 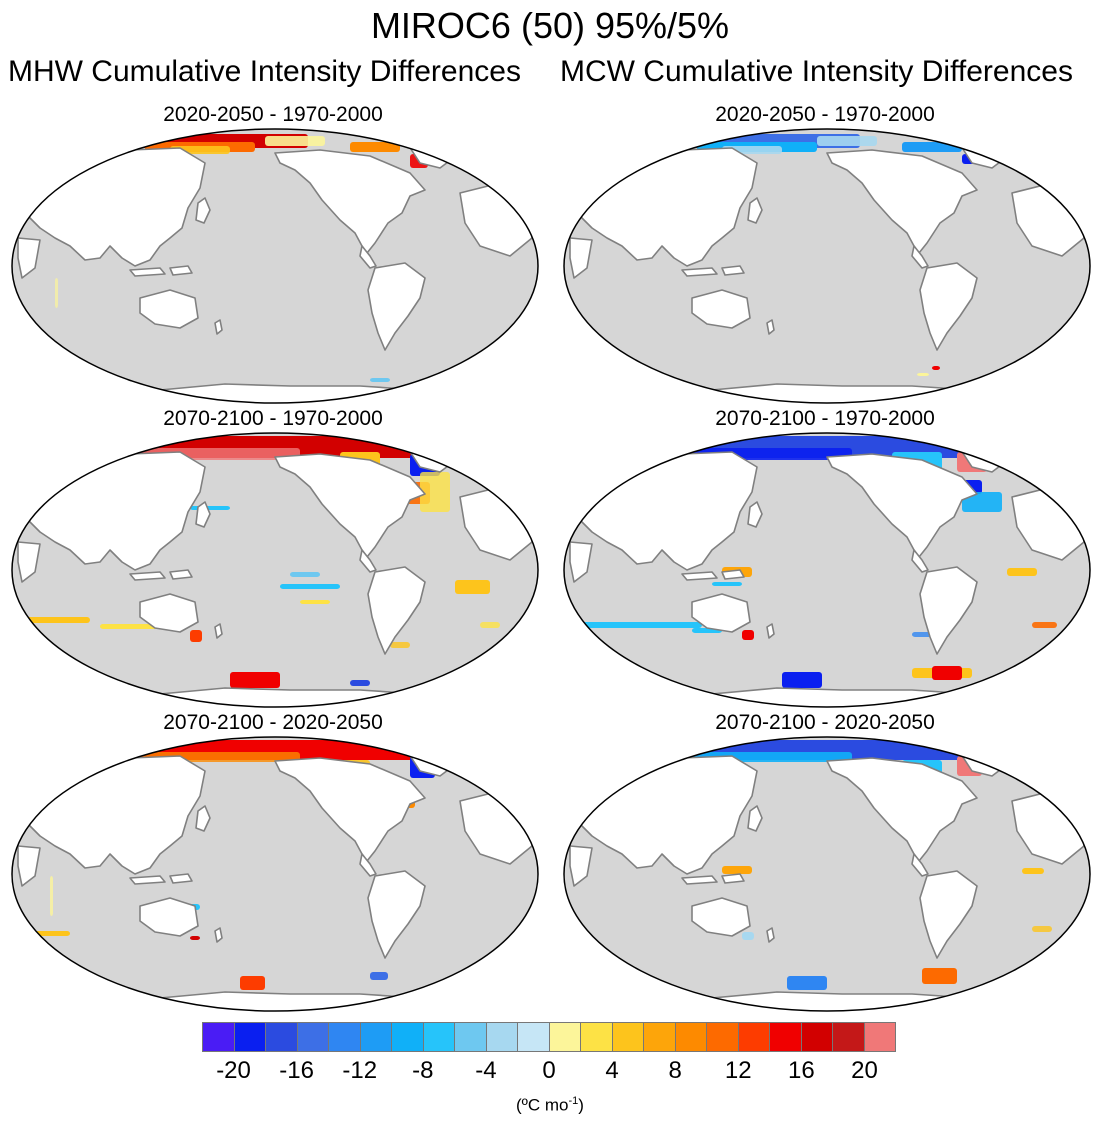 What do you see at coordinates (273, 418) in the screenshot?
I see `panel-title-mhw-2070-2100: 2070-2100 - 1970-2000` at bounding box center [273, 418].